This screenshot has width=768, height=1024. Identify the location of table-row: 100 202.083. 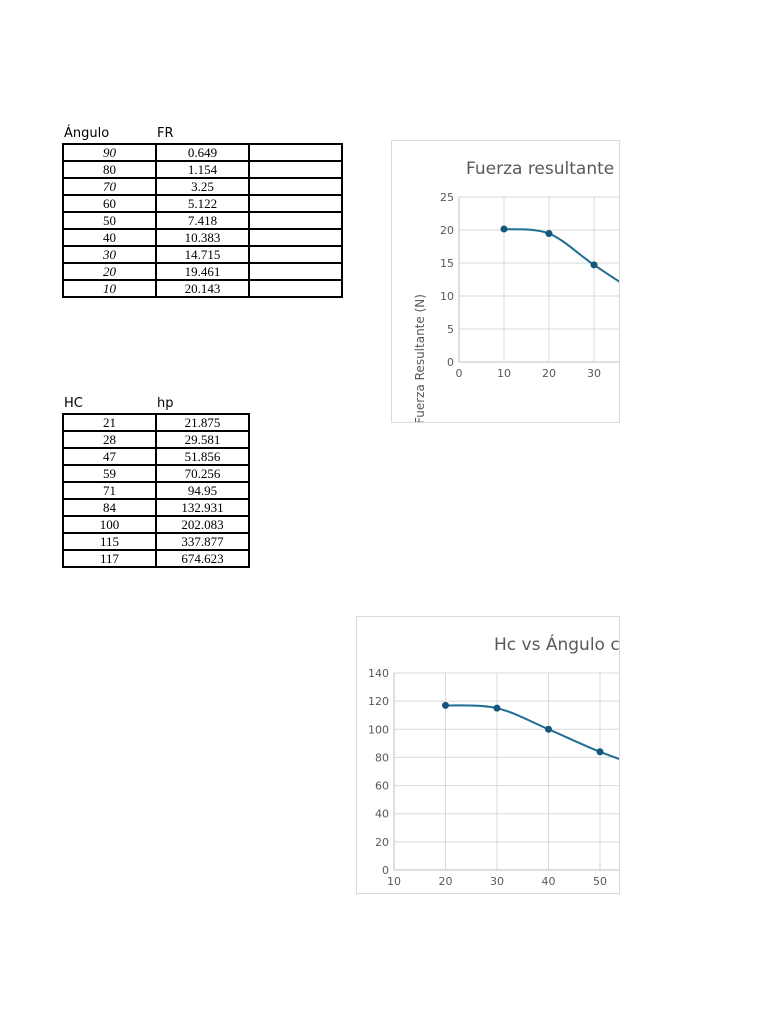
(156, 524).